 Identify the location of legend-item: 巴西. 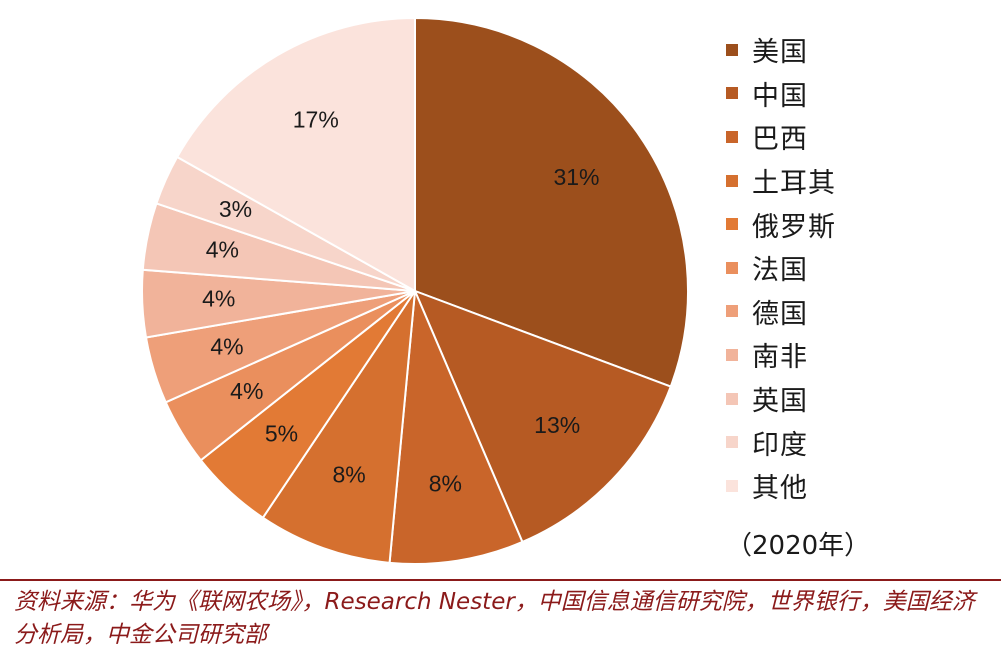
(861, 137).